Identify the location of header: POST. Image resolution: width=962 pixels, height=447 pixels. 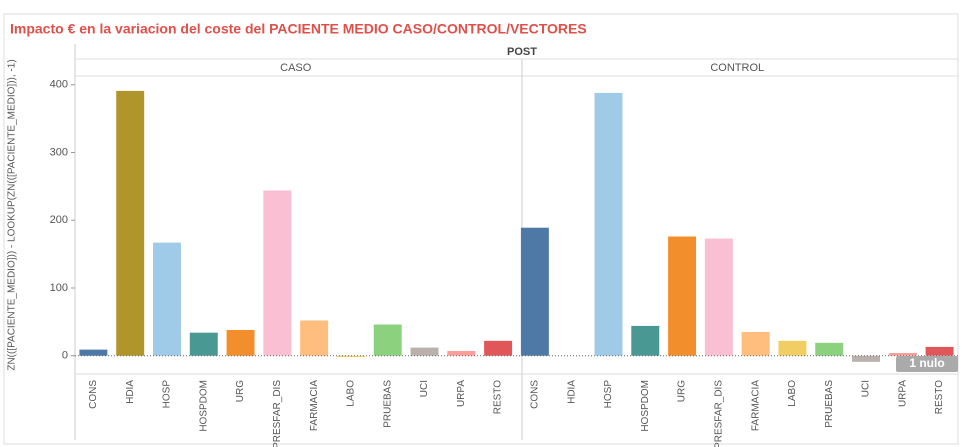
(522, 52).